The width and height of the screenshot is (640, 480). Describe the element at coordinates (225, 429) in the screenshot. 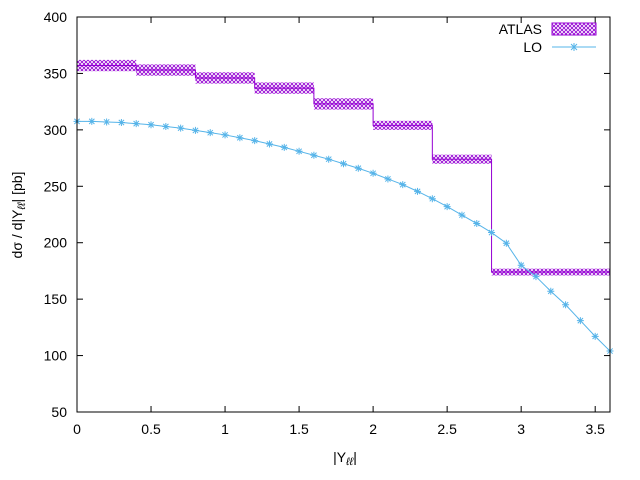

I see `x-tick-label-2: 1` at that location.